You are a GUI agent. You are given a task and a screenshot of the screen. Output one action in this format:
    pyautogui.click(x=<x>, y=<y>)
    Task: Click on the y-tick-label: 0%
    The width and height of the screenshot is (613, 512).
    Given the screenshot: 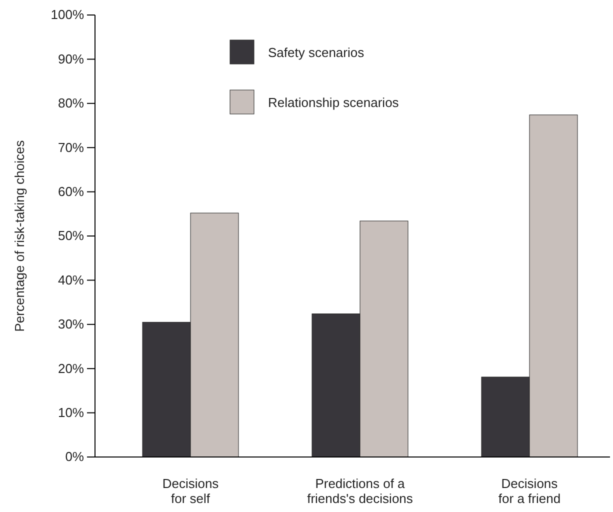 What is the action you would take?
    pyautogui.click(x=74, y=456)
    